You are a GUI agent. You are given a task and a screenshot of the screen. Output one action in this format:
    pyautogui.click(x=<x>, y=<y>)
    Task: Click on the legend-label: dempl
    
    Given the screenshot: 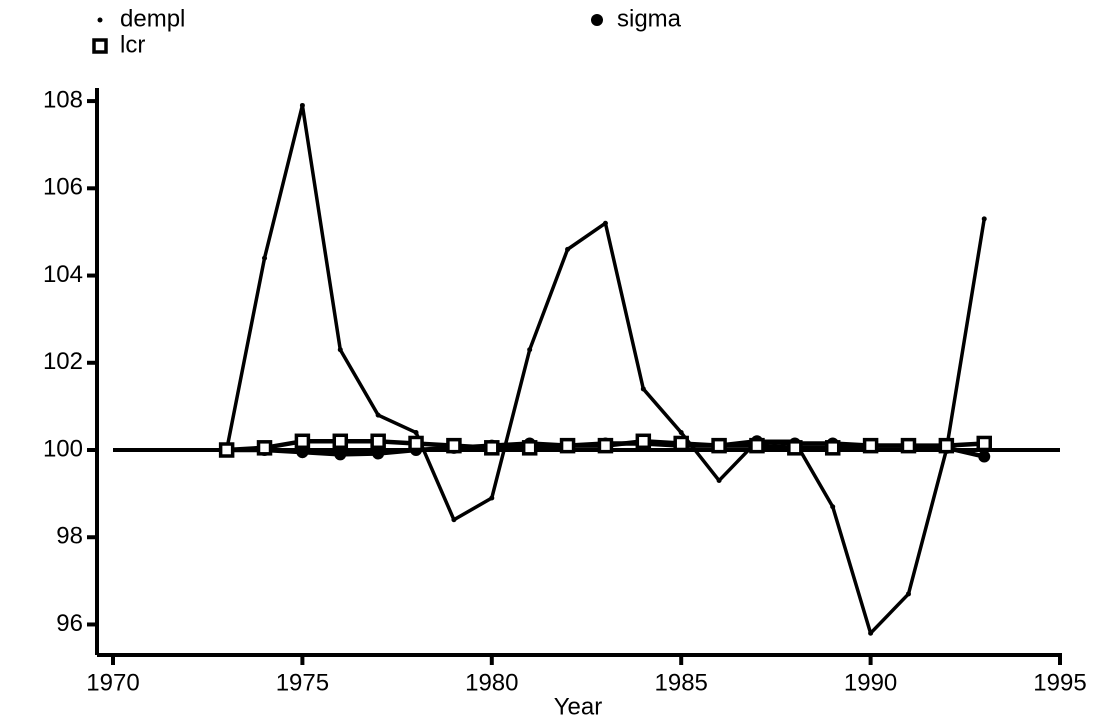 What is the action you would take?
    pyautogui.click(x=152, y=18)
    